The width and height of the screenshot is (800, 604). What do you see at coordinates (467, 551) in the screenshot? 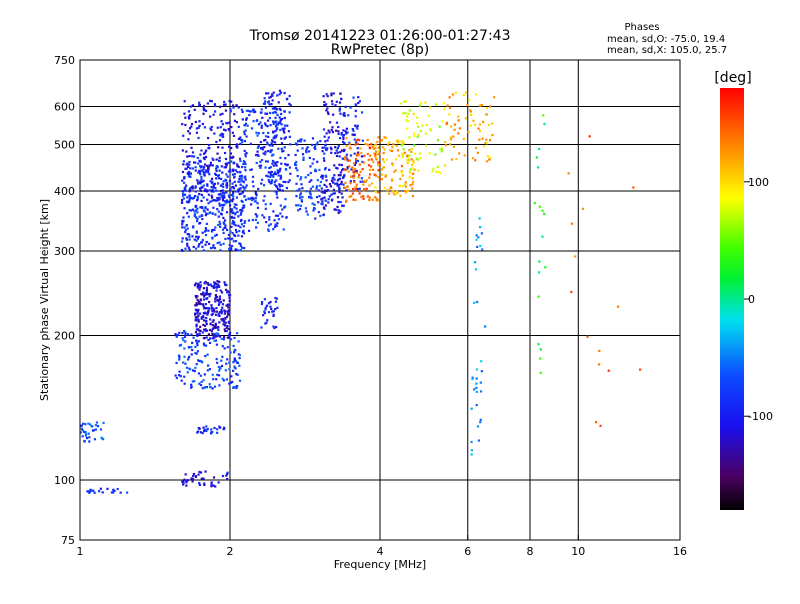
I see `x-tick-label: 6` at bounding box center [467, 551].